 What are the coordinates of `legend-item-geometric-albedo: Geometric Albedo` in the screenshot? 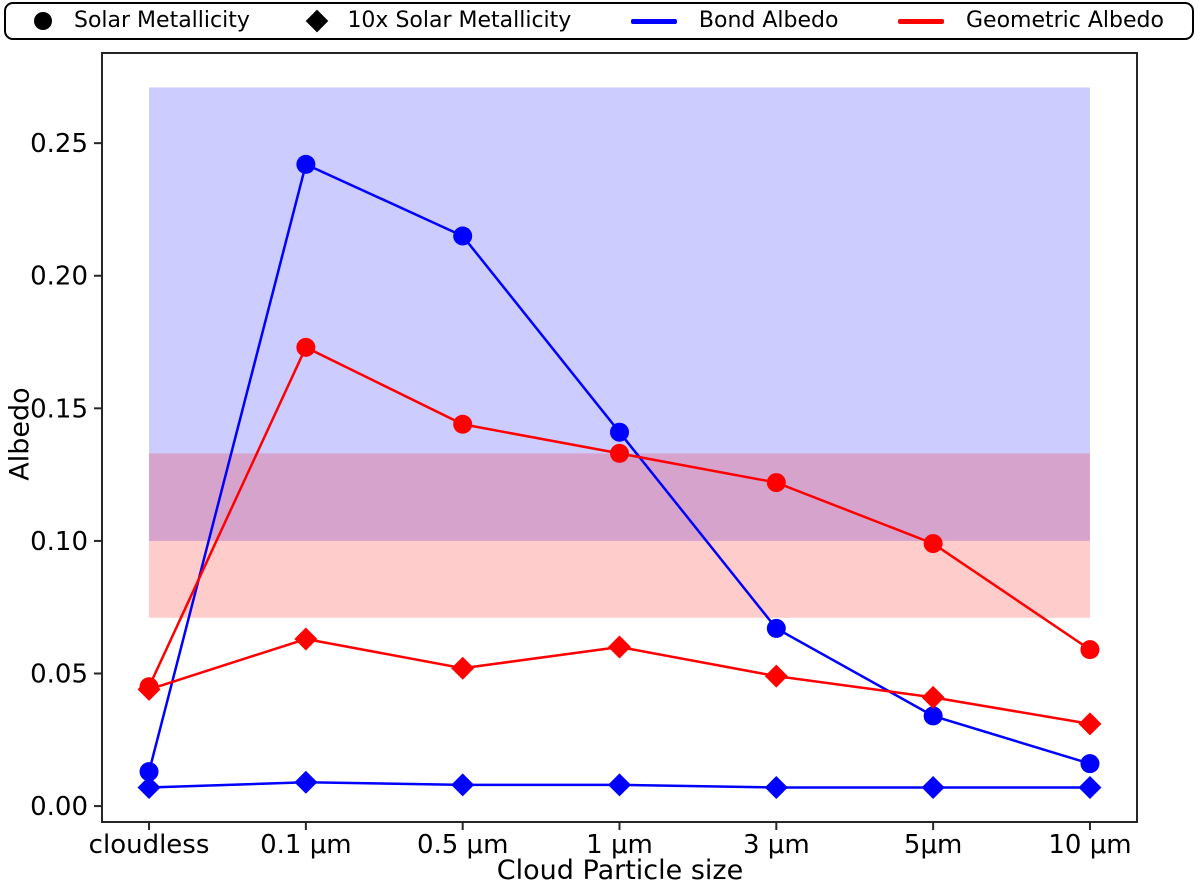 It's located at (1031, 21).